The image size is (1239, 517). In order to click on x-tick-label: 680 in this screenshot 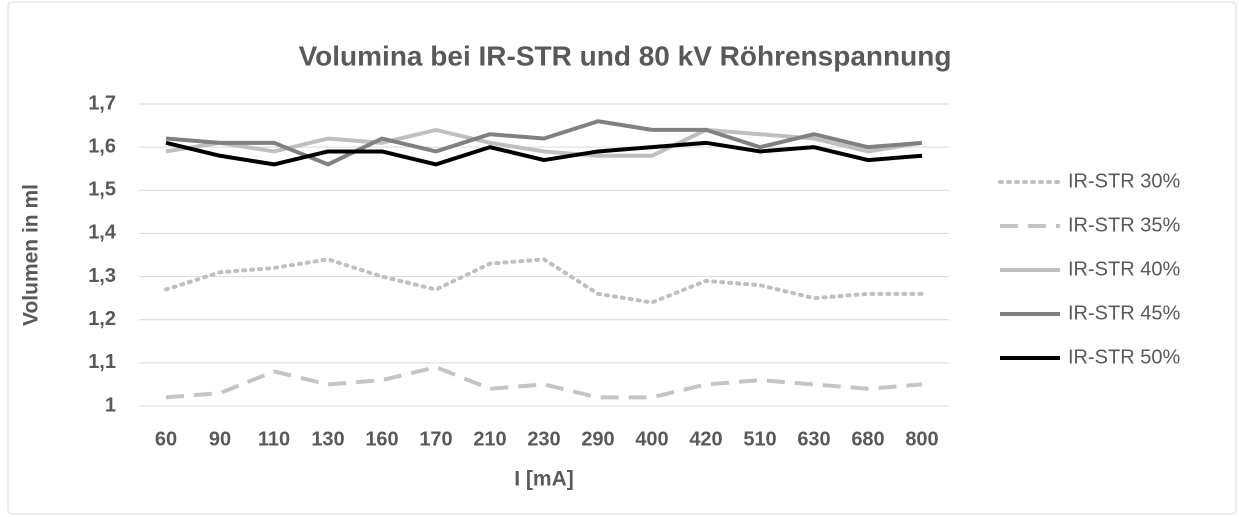, I will do `click(867, 439)`.